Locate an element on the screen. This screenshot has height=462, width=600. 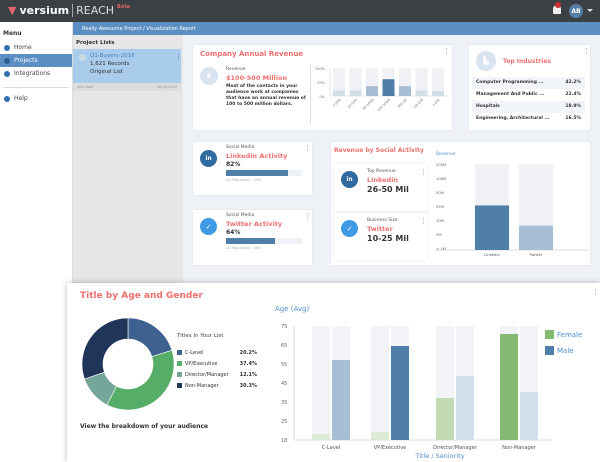
x-tick-label: Director/Manager is located at coordinates (455, 448).